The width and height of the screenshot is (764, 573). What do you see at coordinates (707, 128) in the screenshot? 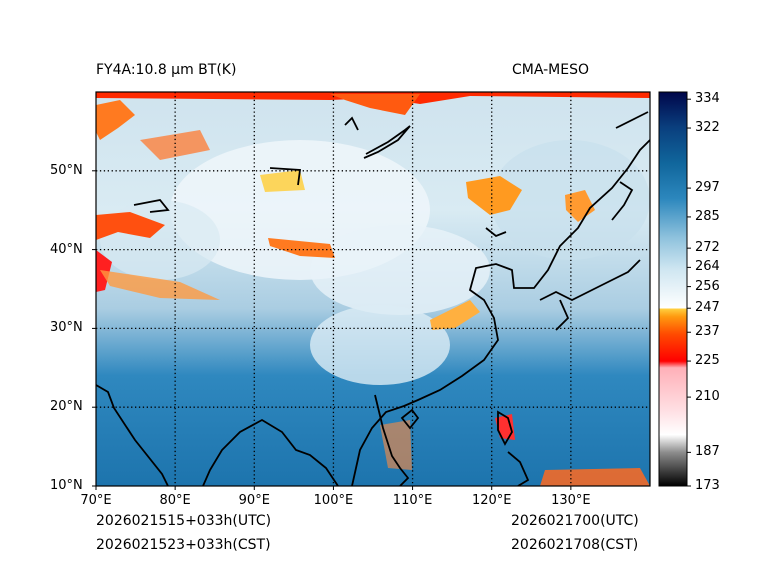
I see `colorbar-tick-label: 322` at bounding box center [707, 128].